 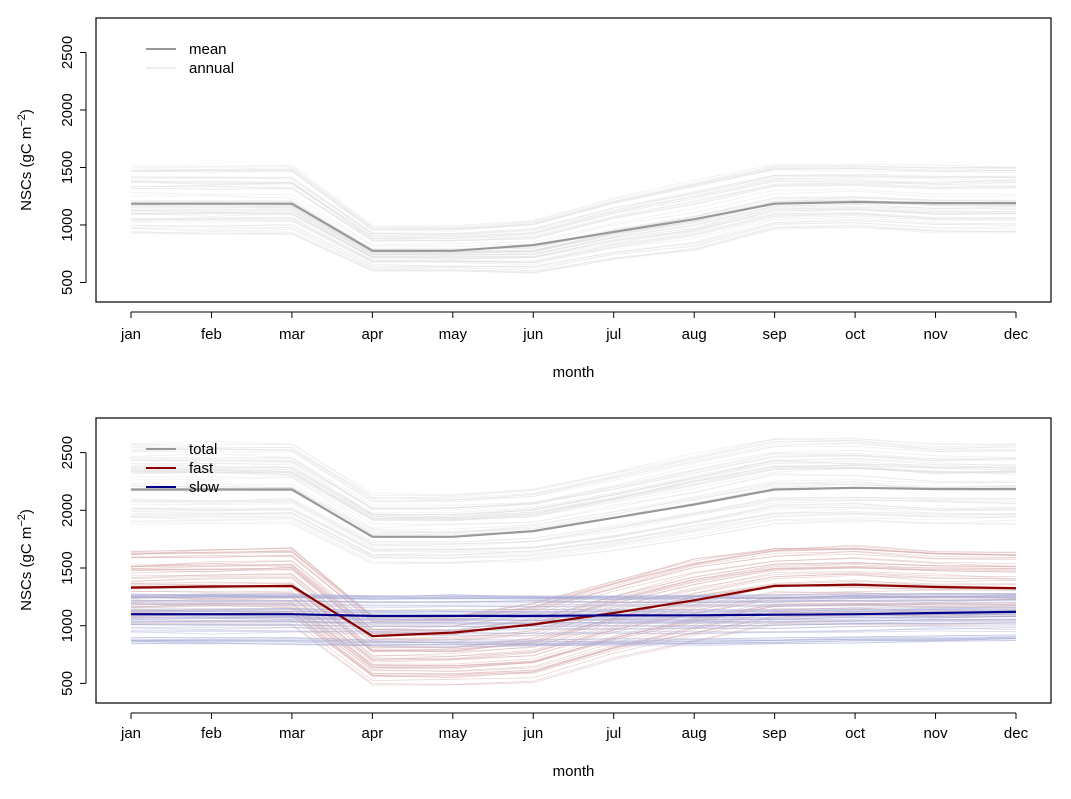 I want to click on series-line-mean, so click(x=573, y=226).